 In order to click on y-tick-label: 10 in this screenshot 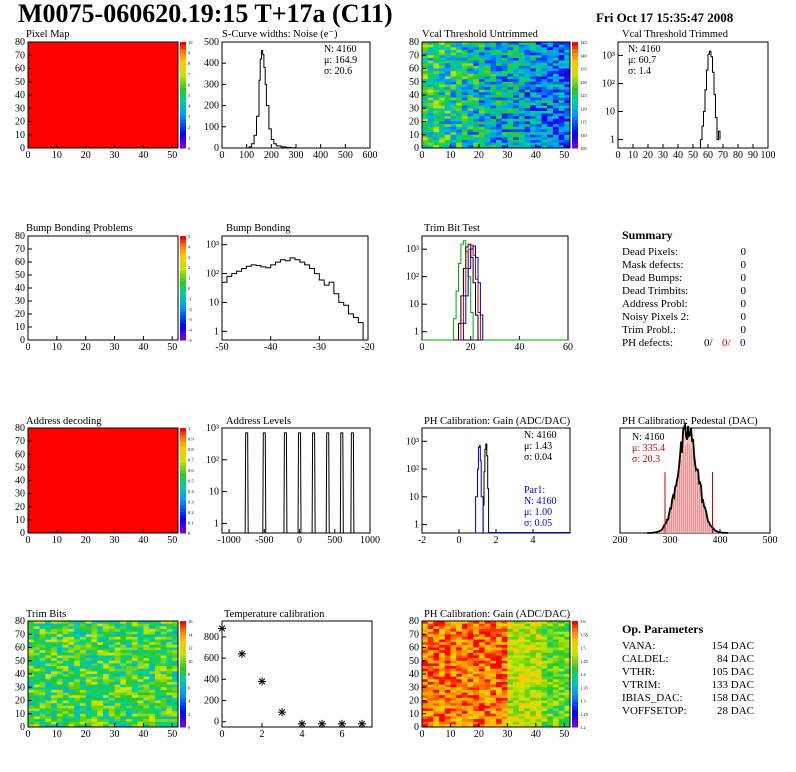, I will do `click(20, 135)`.